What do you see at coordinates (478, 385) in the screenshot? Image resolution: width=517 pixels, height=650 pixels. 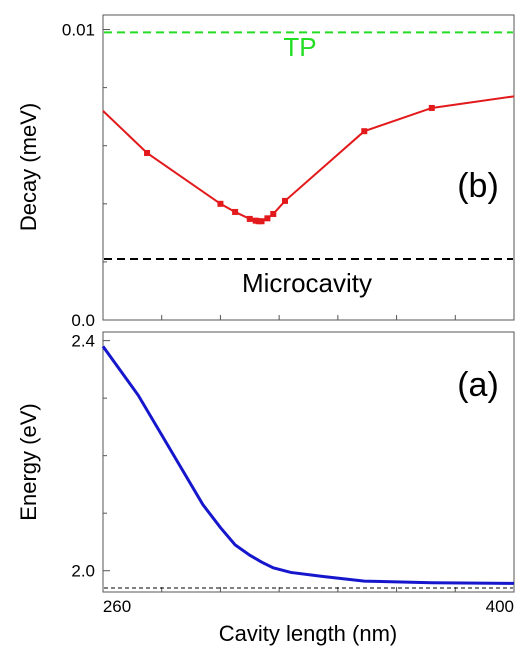 I see `energy-panel-label: (a)` at bounding box center [478, 385].